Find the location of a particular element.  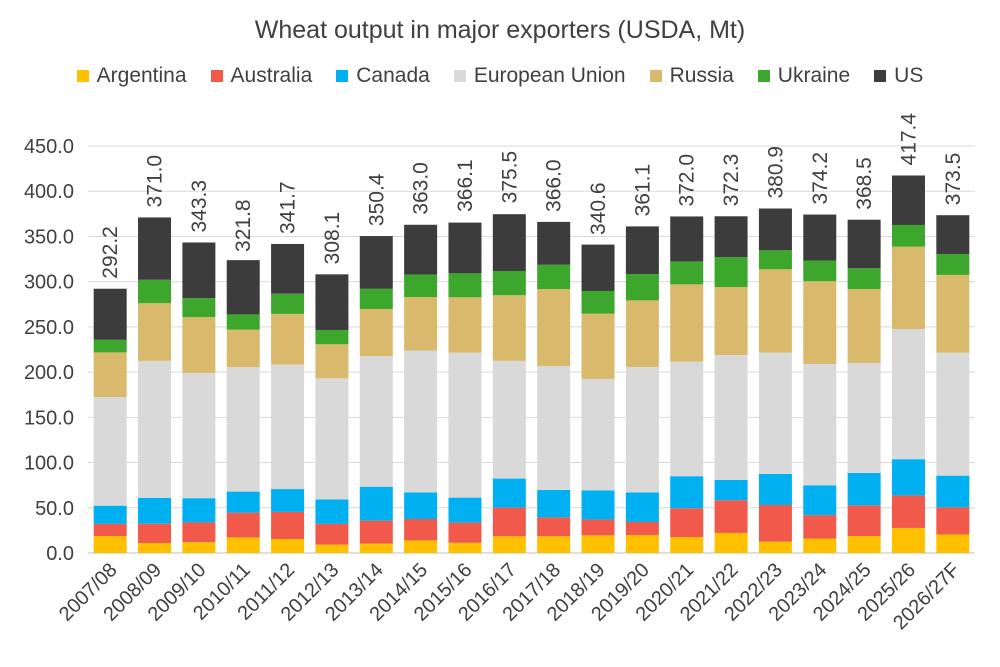

y-tick-label: 150.0 is located at coordinates (49, 418).